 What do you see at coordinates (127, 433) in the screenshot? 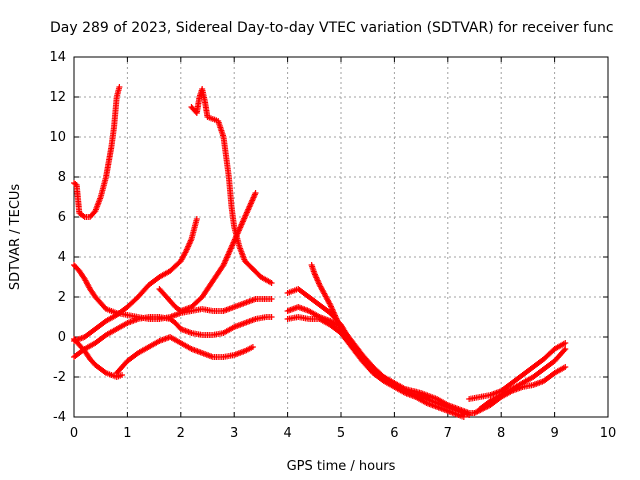
I see `x-tick-label: 1` at bounding box center [127, 433].